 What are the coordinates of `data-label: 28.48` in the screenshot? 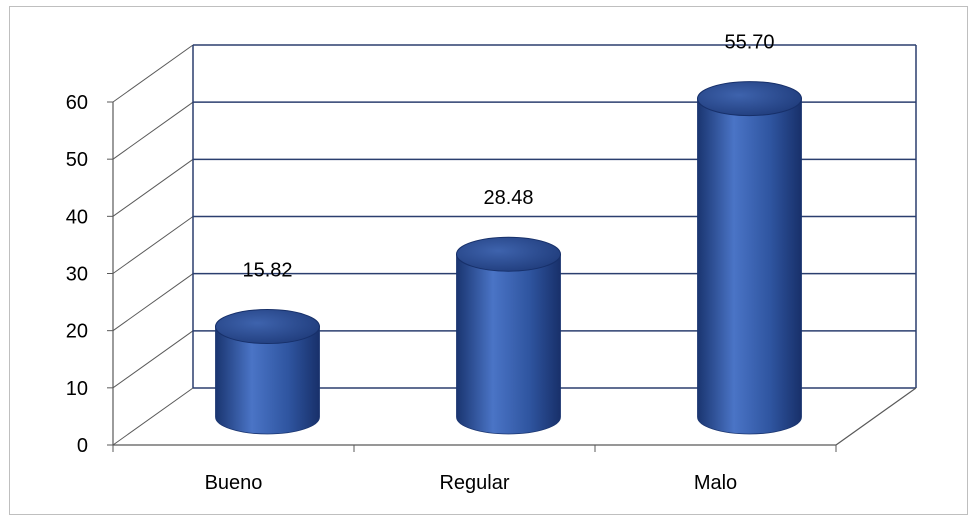 It's located at (508, 198).